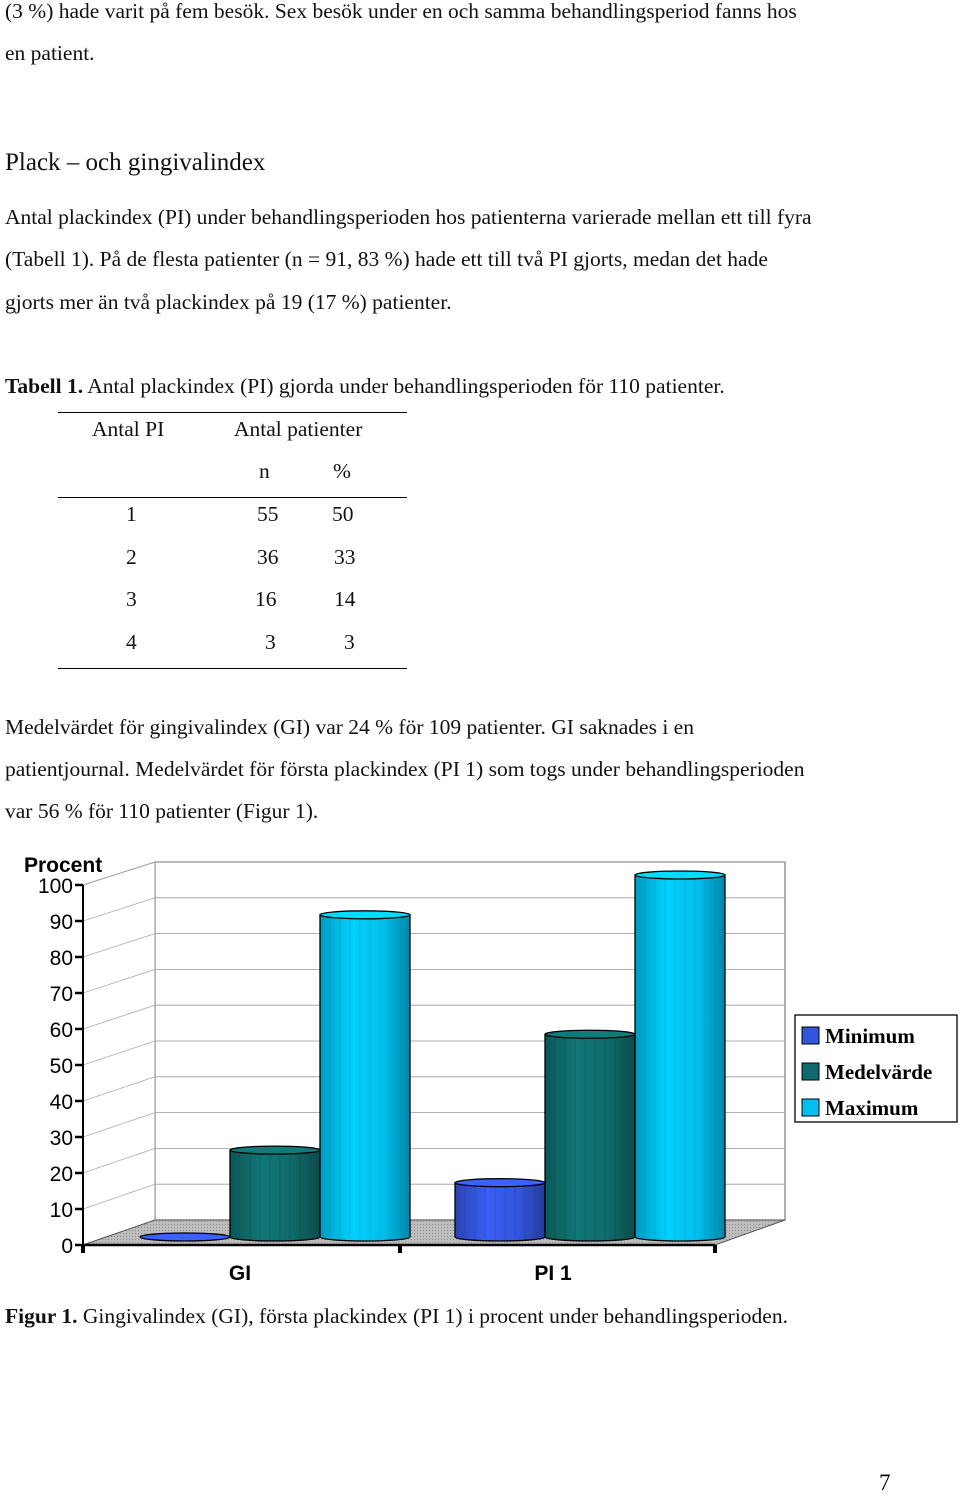 The width and height of the screenshot is (960, 1496). I want to click on legend-label: Maximum, so click(872, 1108).